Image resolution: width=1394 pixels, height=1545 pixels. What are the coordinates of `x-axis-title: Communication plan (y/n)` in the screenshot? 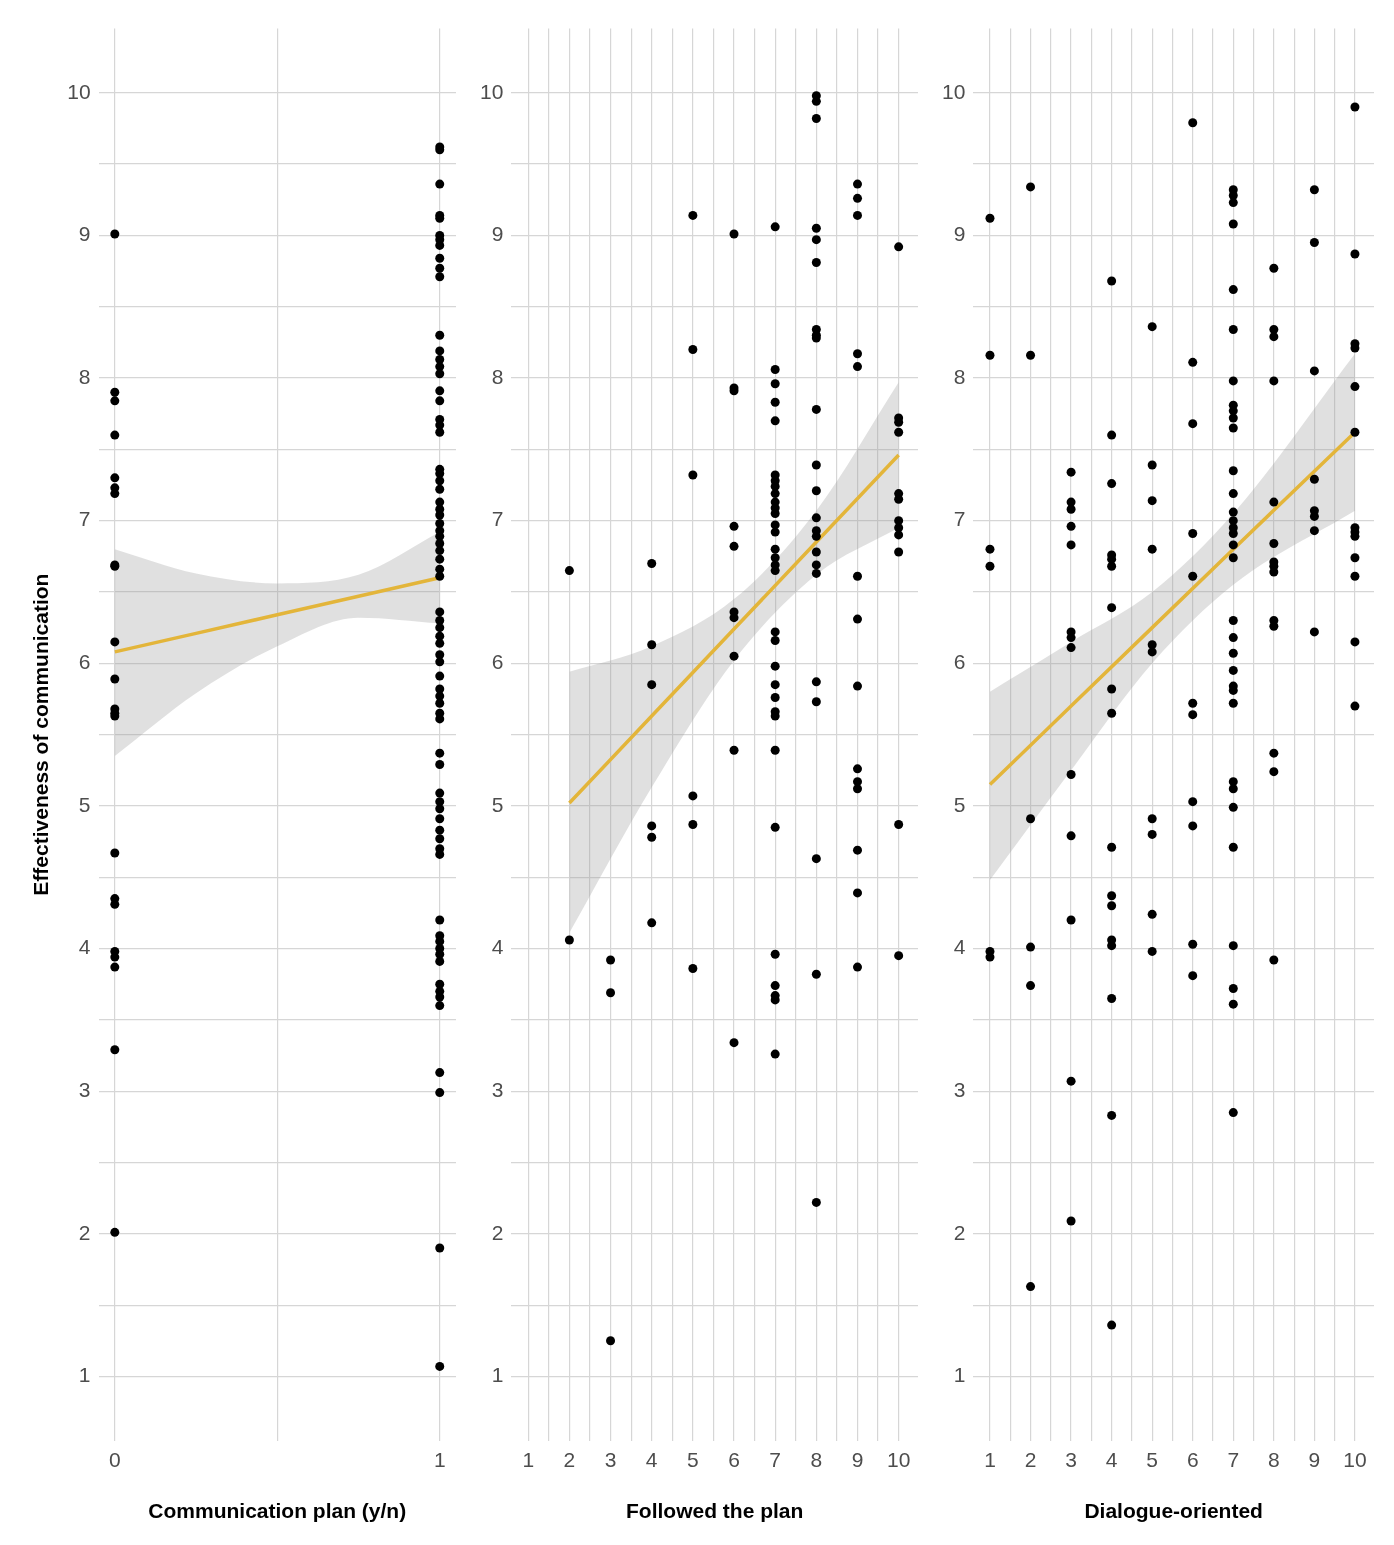 It's located at (277, 1511).